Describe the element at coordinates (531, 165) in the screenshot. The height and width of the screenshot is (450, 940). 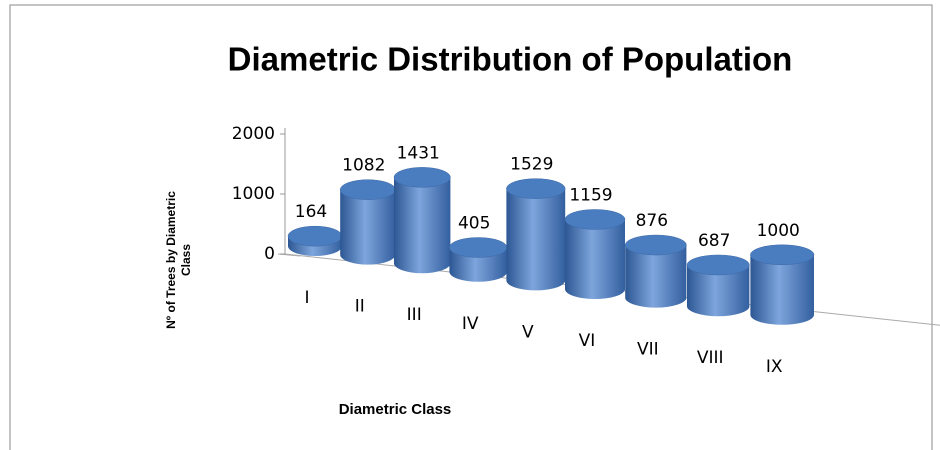
I see `value-label: 1529` at that location.